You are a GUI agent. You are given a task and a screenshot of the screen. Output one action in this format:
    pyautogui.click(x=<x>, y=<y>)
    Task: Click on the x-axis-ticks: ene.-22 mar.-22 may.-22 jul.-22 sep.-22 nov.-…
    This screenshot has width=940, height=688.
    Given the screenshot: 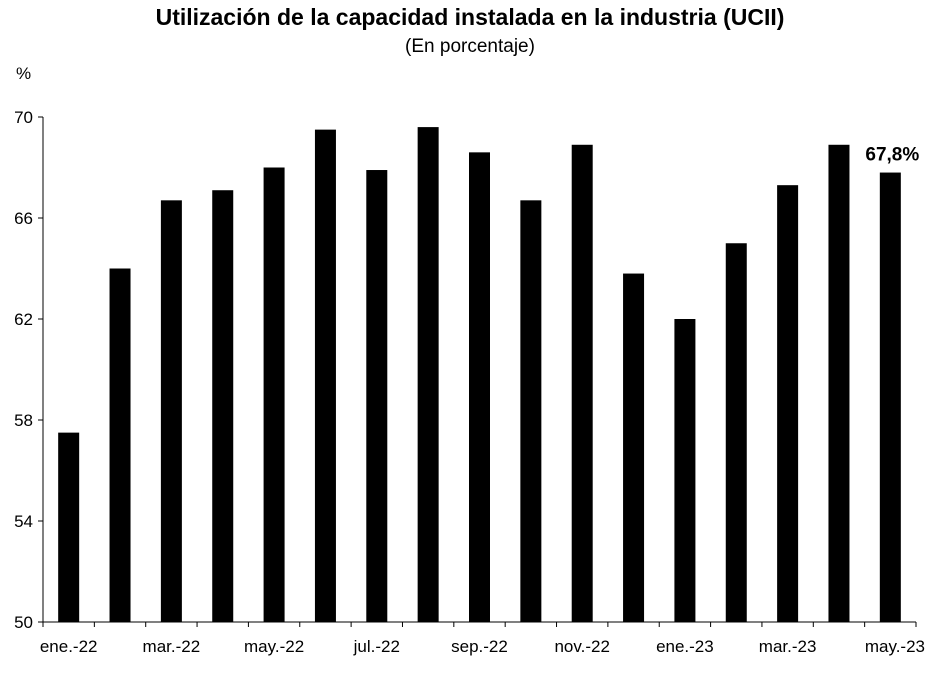 What is the action you would take?
    pyautogui.click(x=482, y=639)
    